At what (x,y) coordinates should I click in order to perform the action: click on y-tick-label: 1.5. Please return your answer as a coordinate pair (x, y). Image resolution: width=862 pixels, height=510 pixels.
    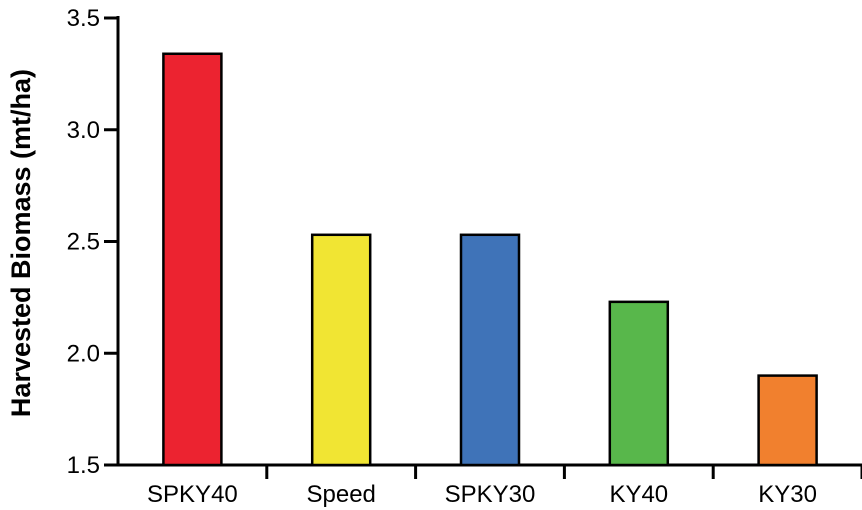
    Looking at the image, I should click on (83, 465).